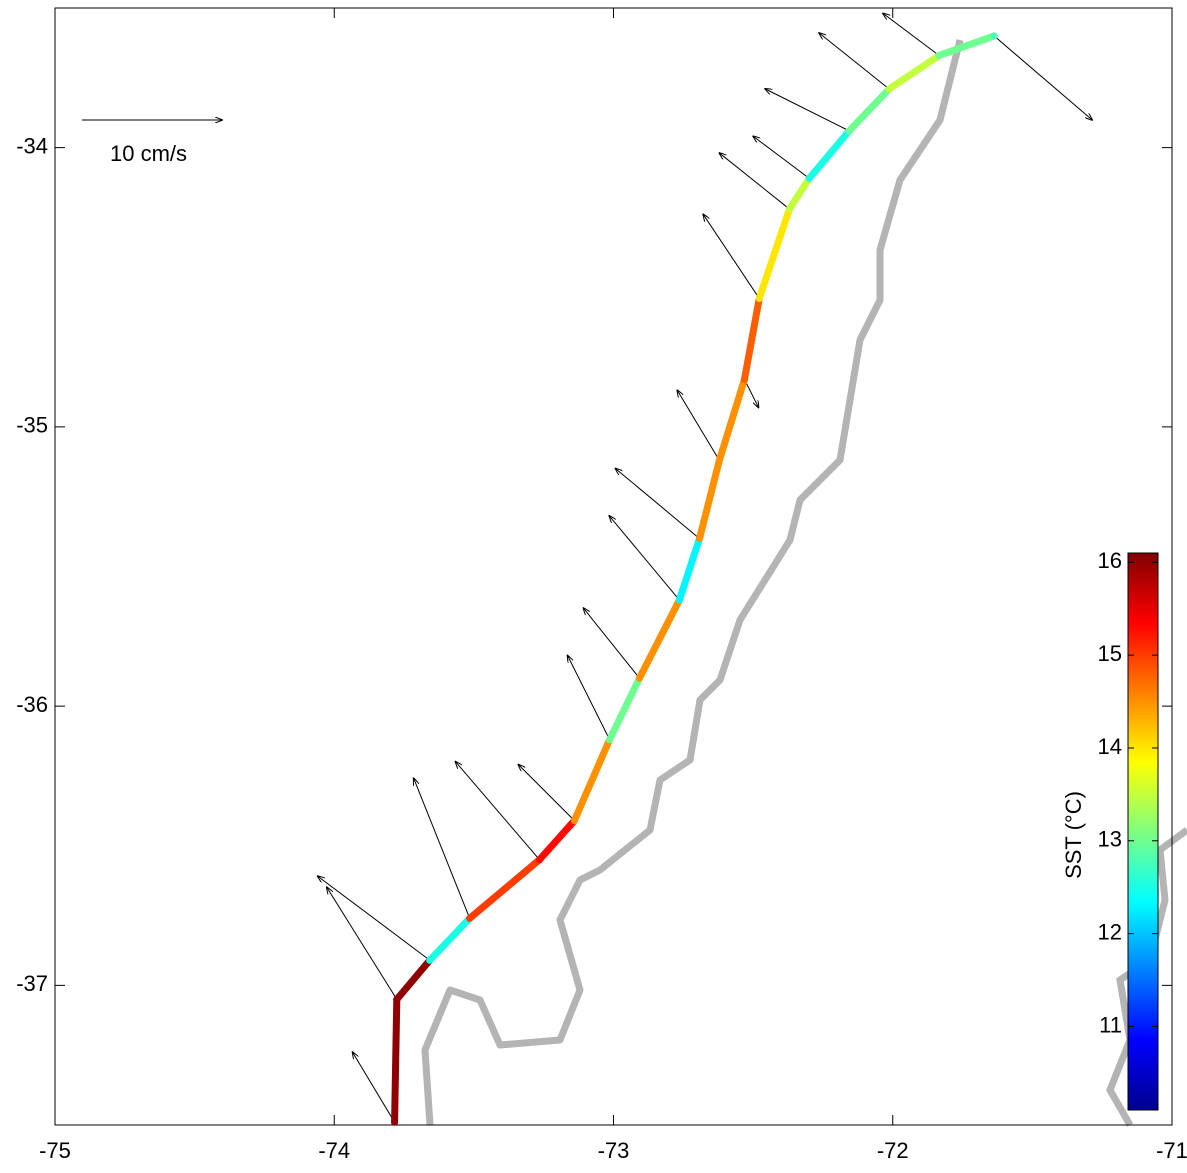  Describe the element at coordinates (55, 1150) in the screenshot. I see `x-tick-label: -75` at that location.